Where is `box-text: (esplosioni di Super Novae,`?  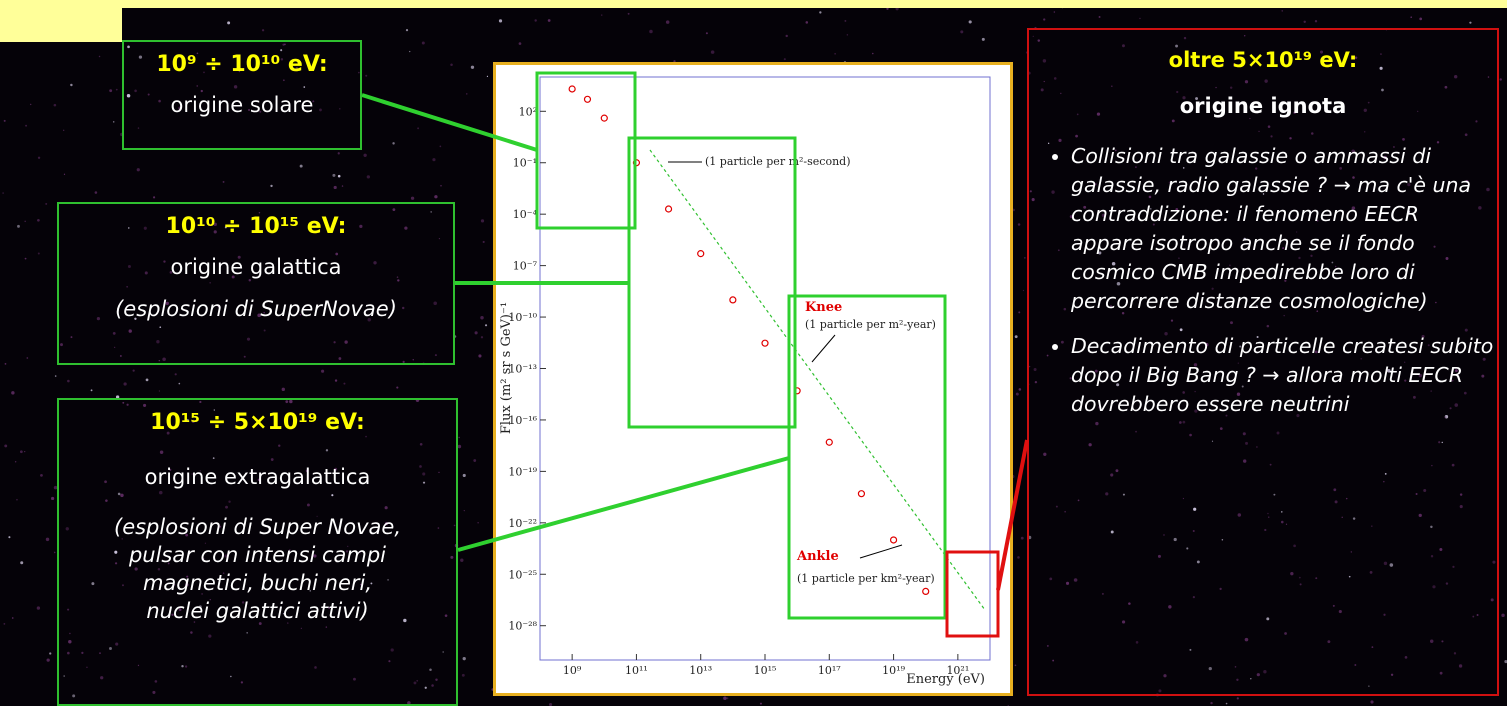 box-text: (esplosioni di Super Novae, is located at coordinates (257, 527).